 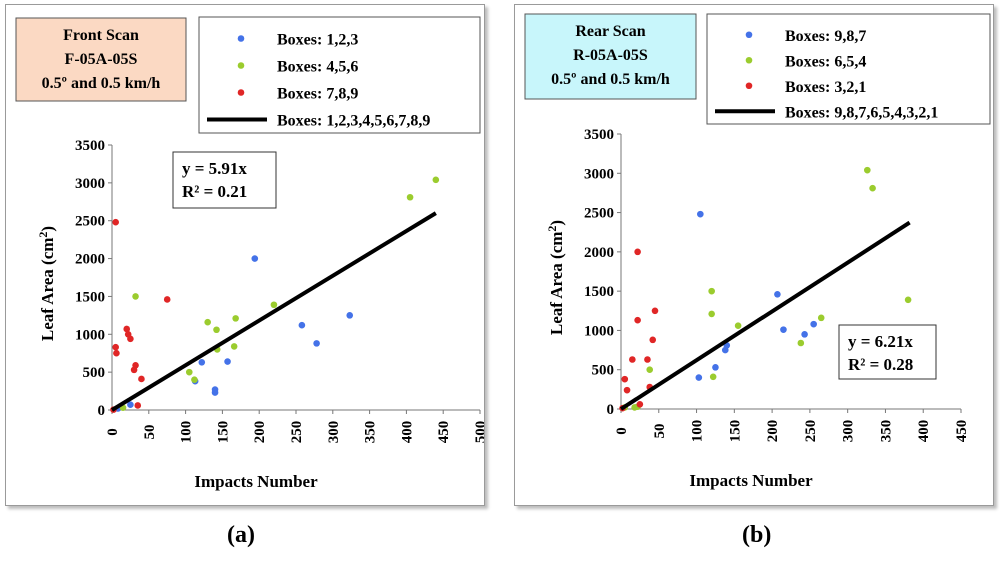 I want to click on legend-label: Boxes: 9,8,7,6,5,4,3,2,1, so click(x=861, y=112).